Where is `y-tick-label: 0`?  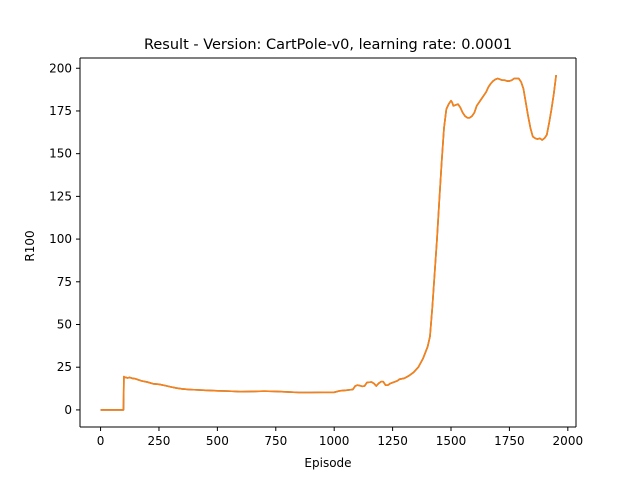
y-tick-label: 0 is located at coordinates (68, 410).